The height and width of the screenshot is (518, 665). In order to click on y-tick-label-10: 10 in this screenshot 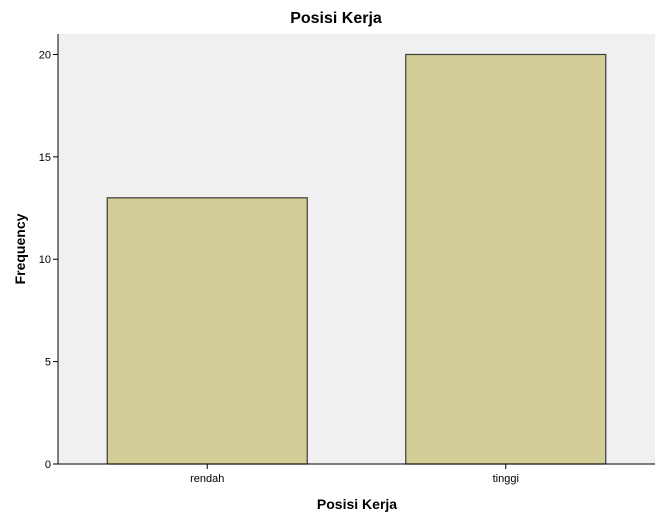, I will do `click(45, 260)`.